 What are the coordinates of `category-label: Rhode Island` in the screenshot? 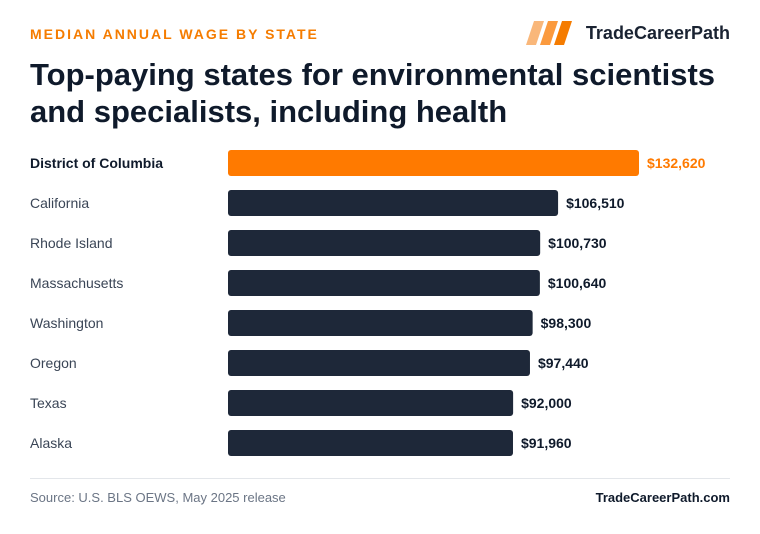 It's located at (71, 243).